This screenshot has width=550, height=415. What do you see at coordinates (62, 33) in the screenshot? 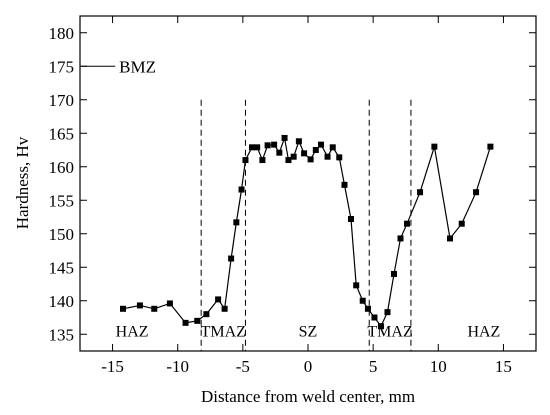
I see `y-tick-label: 180` at bounding box center [62, 33].